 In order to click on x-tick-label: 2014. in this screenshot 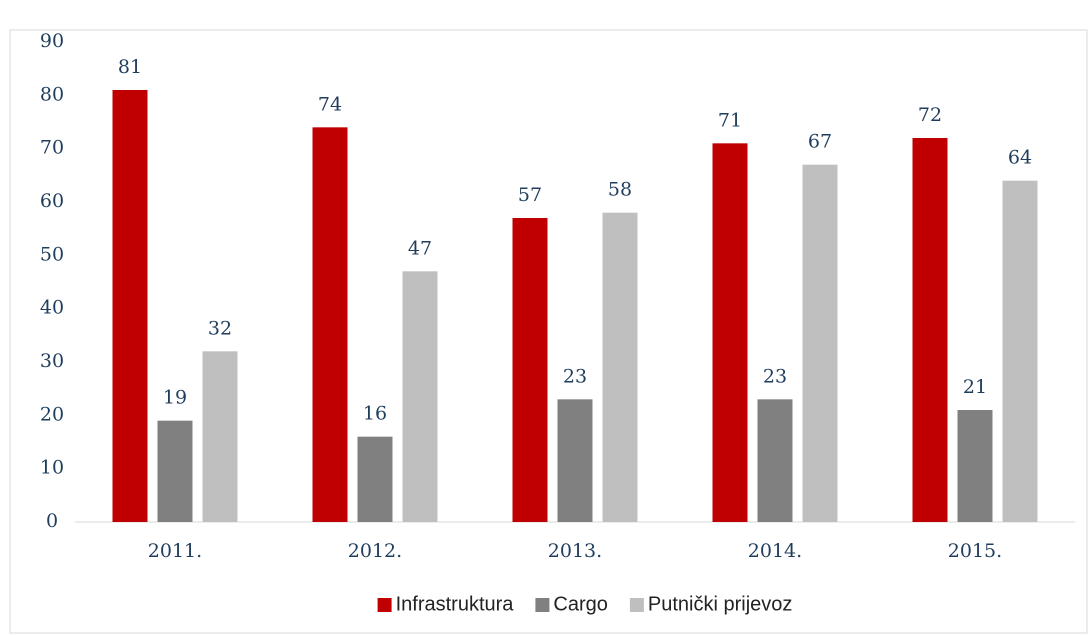, I will do `click(775, 551)`.